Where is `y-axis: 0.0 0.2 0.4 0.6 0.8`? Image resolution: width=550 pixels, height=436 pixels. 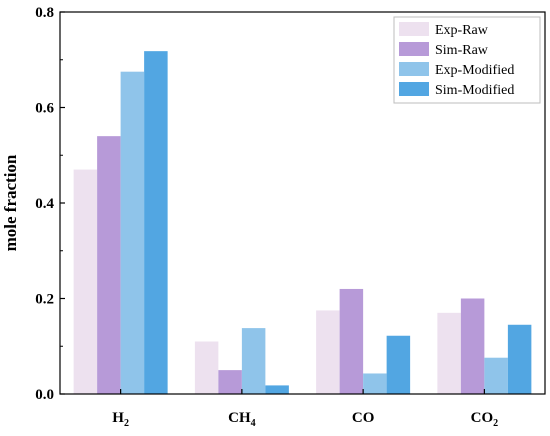 y-axis: 0.0 0.2 0.4 0.6 0.8 is located at coordinates (50, 204).